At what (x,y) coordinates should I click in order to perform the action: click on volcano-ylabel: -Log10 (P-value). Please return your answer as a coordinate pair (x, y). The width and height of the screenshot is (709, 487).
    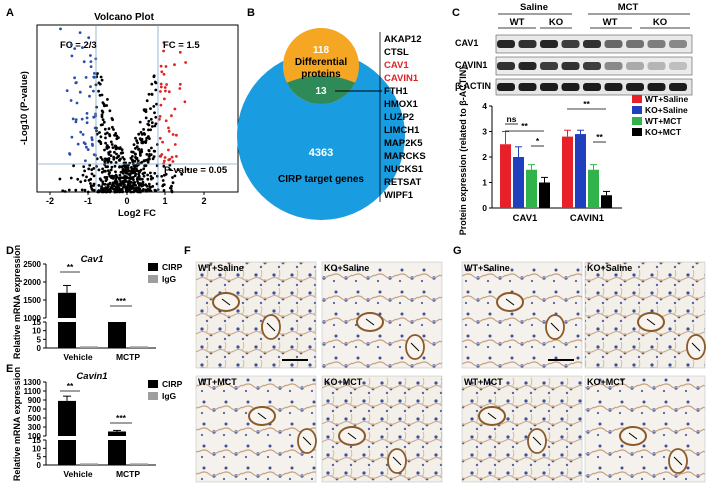
    Looking at the image, I should click on (24, 108).